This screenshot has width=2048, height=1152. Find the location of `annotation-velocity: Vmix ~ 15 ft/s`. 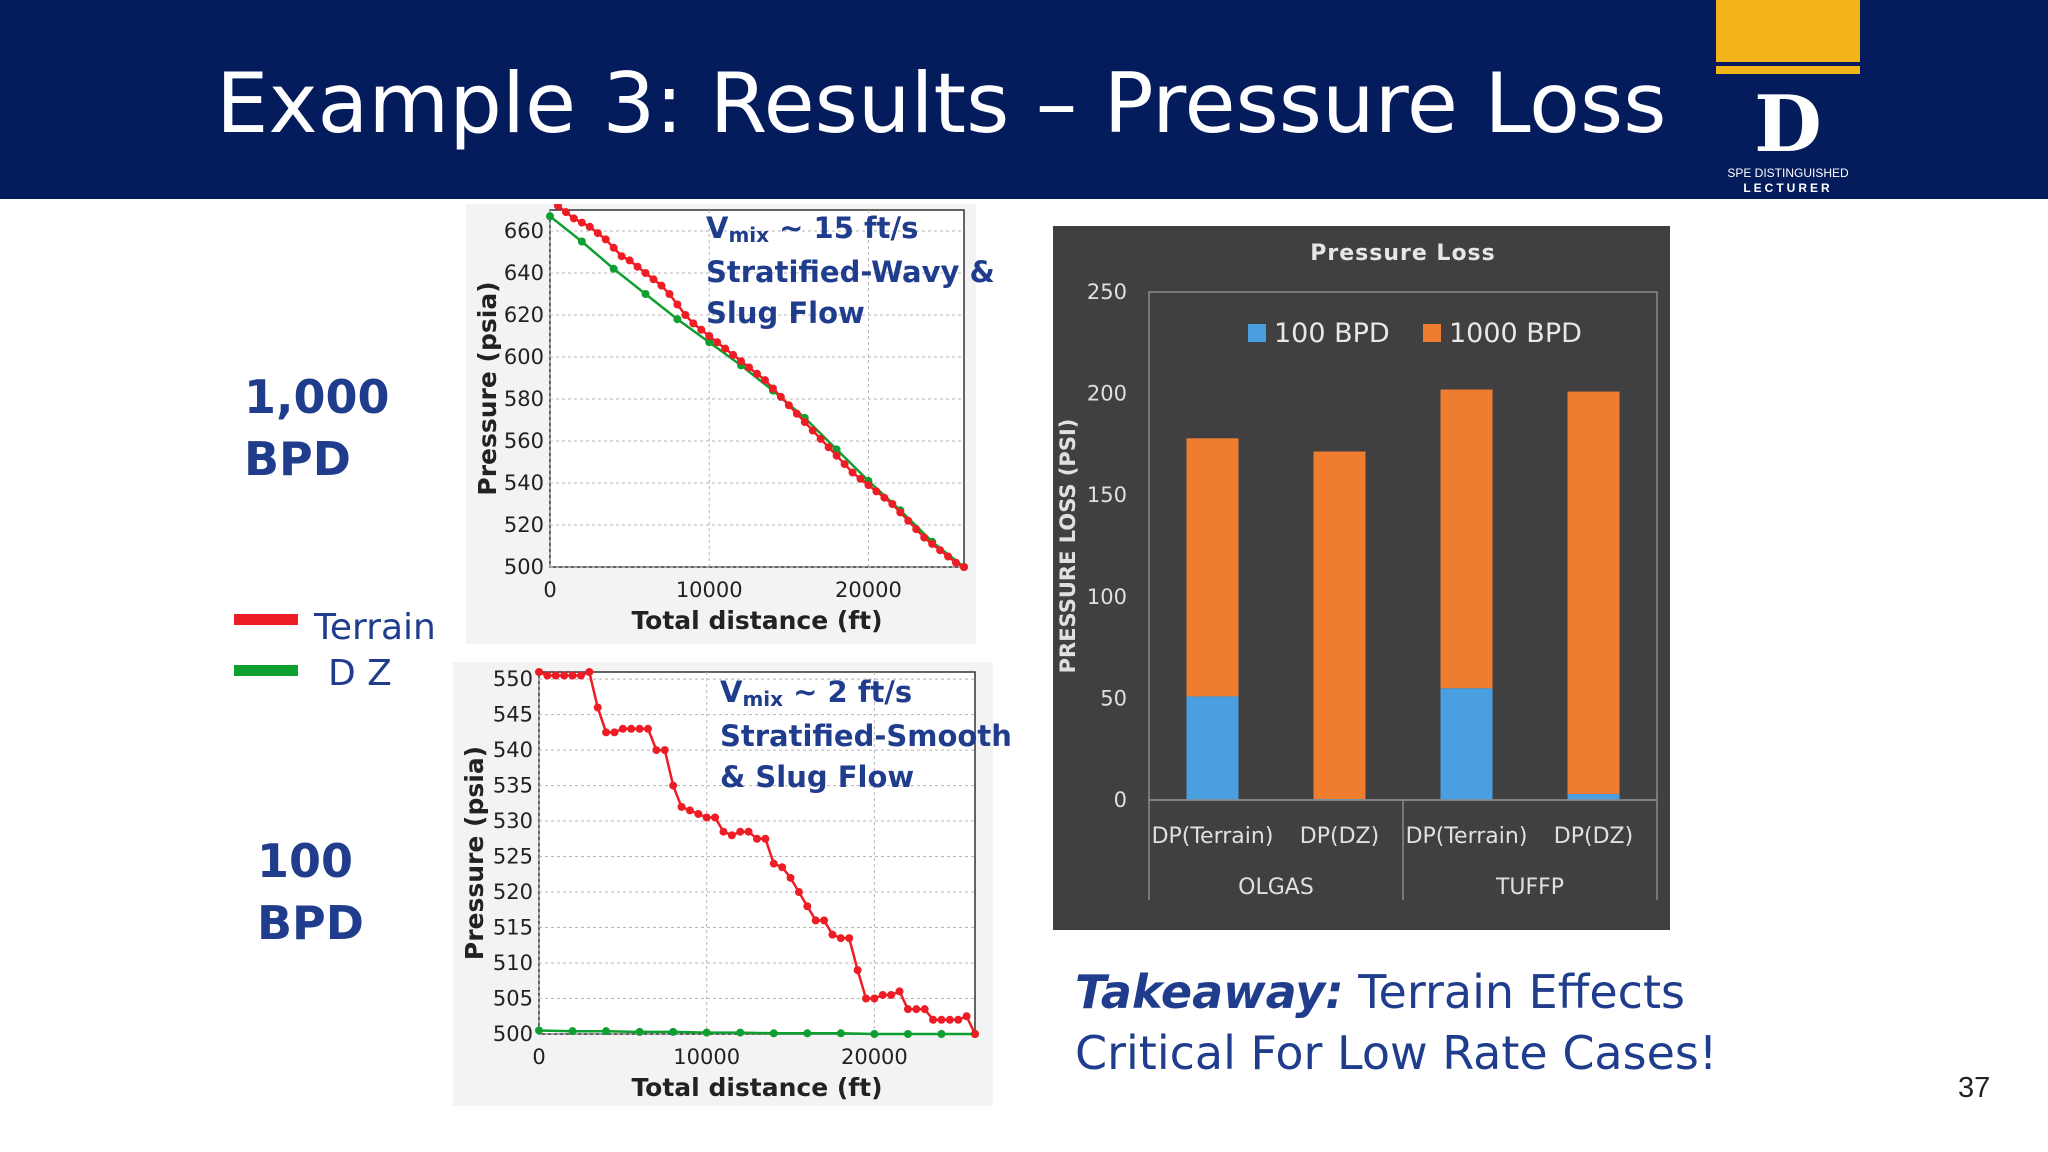

annotation-velocity: Vmix ~ 15 ft/s is located at coordinates (850, 230).